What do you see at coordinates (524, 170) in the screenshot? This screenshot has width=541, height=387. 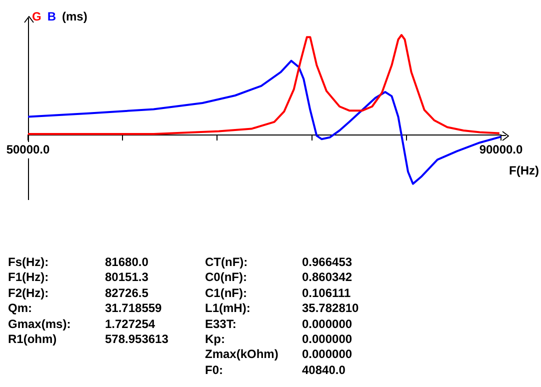 I see `x-axis-title: F(Hz)` at bounding box center [524, 170].